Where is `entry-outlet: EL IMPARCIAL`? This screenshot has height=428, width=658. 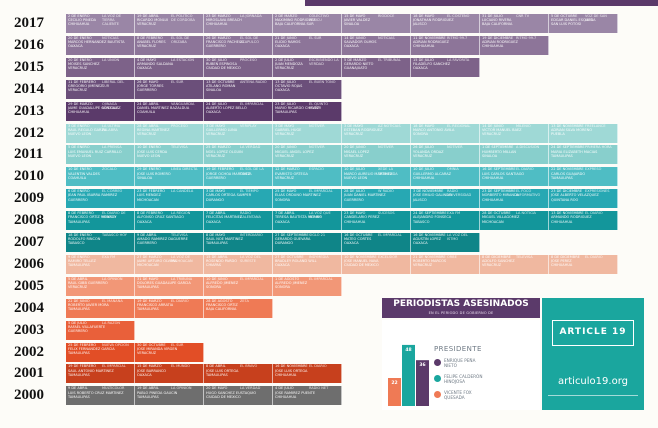 entry-outlet: EL IMPARCIAL is located at coordinates (252, 103).